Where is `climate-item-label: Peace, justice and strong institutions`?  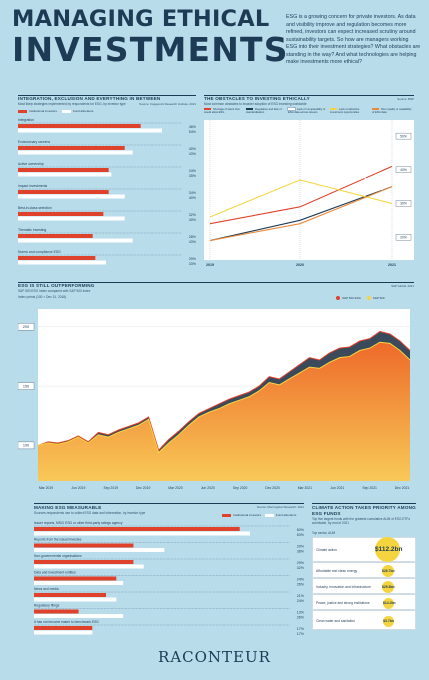 climate-item-label: Peace, justice and strong institutions is located at coordinates (343, 603).